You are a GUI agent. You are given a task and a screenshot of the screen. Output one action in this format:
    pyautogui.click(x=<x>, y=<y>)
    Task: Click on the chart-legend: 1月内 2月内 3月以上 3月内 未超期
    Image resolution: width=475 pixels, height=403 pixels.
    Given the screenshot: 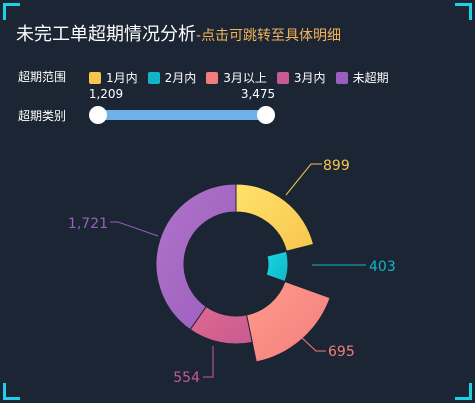 What is the action you would take?
    pyautogui.click(x=244, y=77)
    